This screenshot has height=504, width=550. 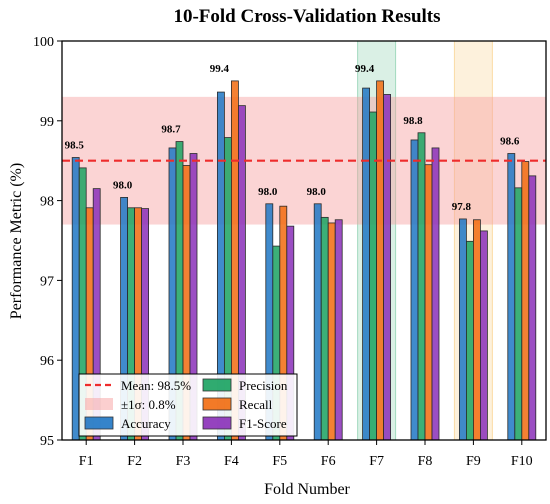 What do you see at coordinates (387, 267) in the screenshot?
I see `bar-f1-score-f7` at bounding box center [387, 267].